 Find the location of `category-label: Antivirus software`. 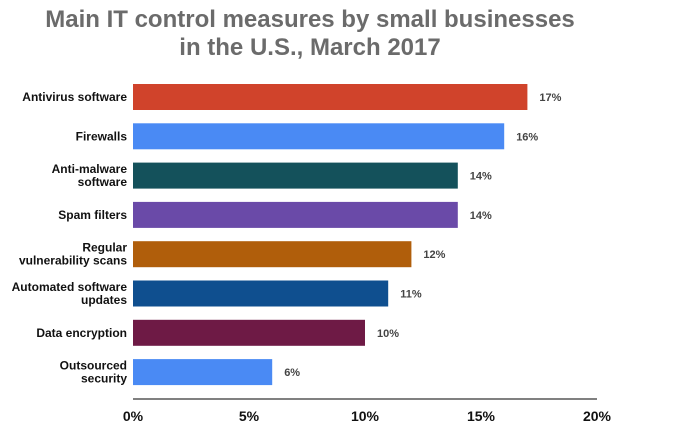

category-label: Antivirus software is located at coordinates (74, 97).